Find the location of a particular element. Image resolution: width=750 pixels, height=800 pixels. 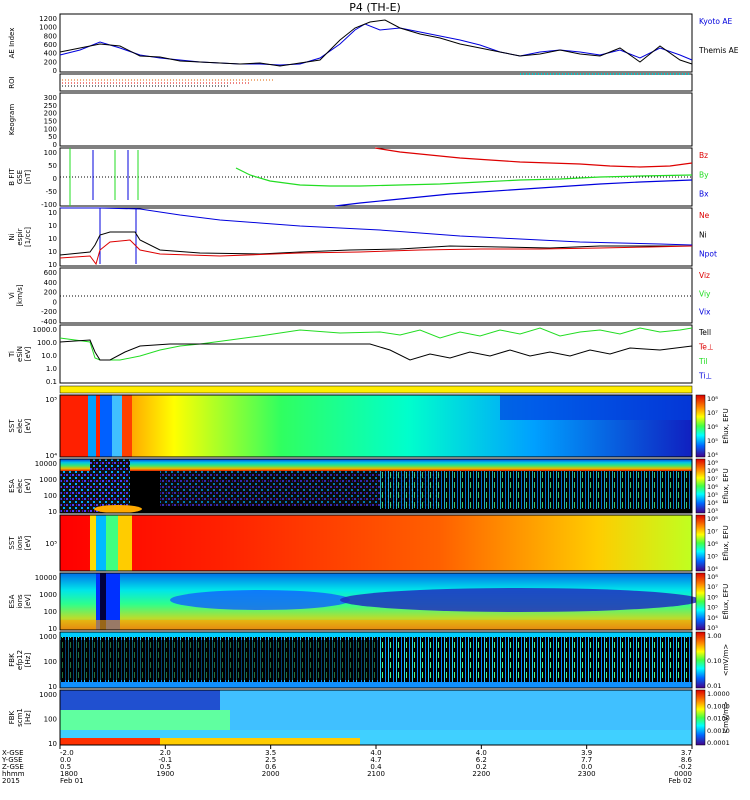

xaxis-row-label: X-GSE is located at coordinates (13, 753).